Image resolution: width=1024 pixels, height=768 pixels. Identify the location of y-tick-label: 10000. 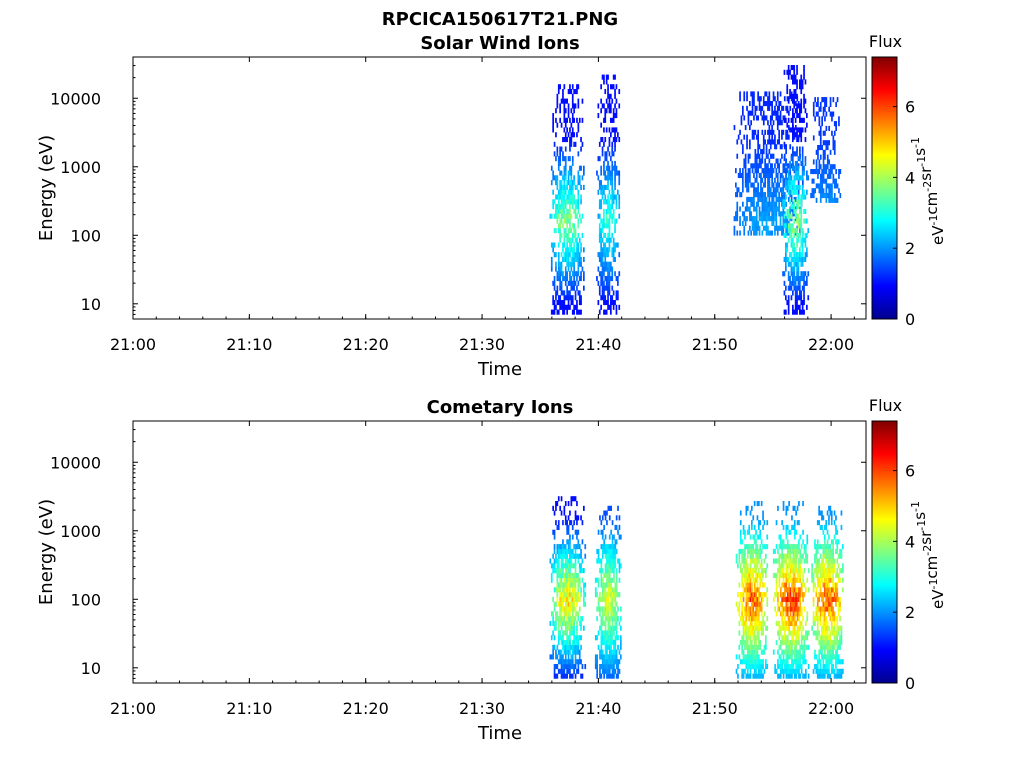
(75, 98).